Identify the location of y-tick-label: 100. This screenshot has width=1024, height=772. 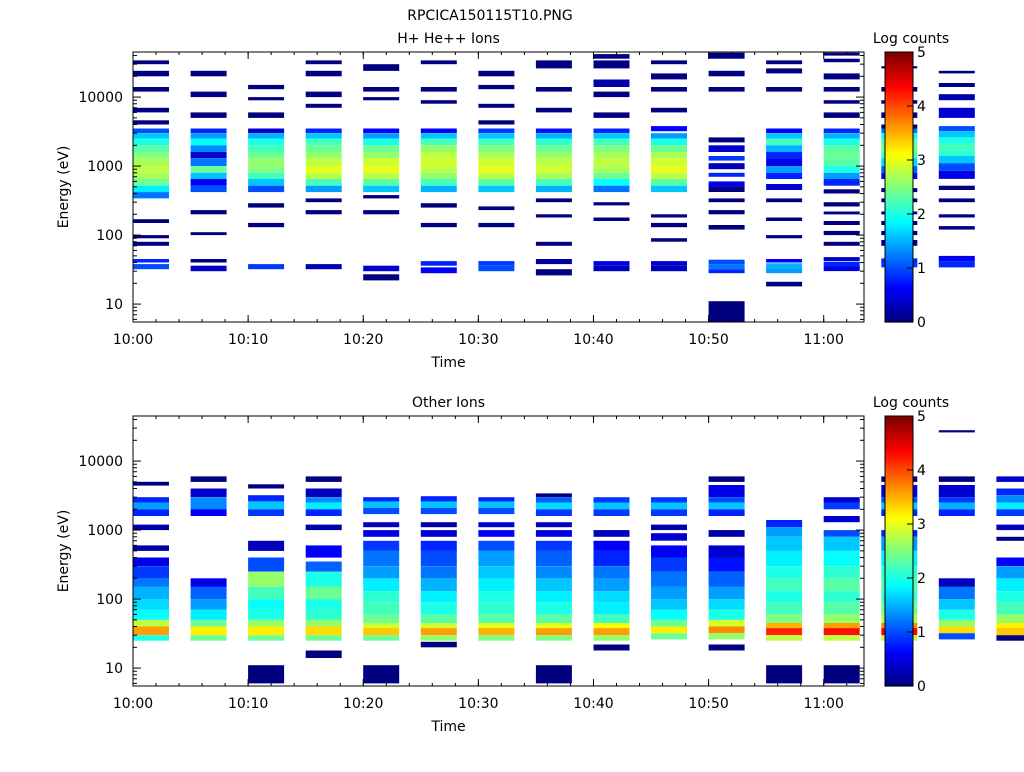
(109, 236).